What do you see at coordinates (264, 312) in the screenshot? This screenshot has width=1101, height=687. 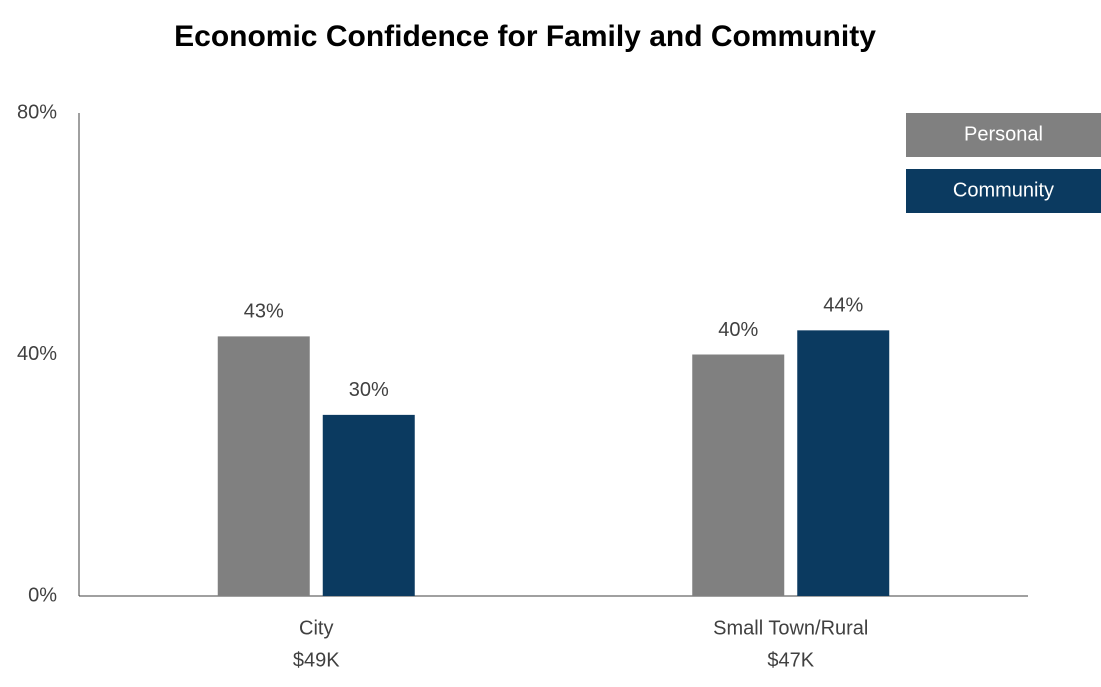 I see `value-label: 43%` at bounding box center [264, 312].